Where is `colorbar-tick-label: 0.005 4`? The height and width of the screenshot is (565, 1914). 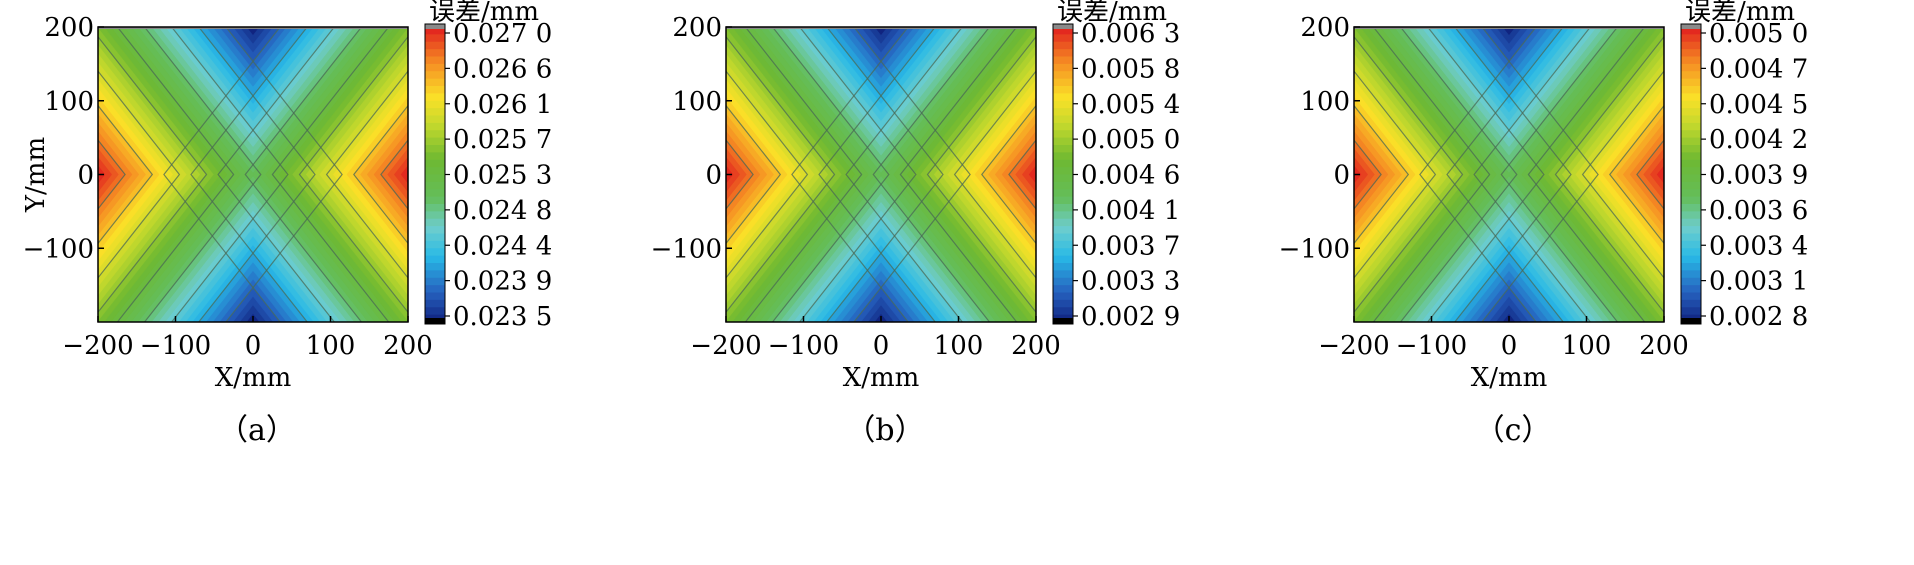
colorbar-tick-label: 0.005 4 is located at coordinates (1130, 105).